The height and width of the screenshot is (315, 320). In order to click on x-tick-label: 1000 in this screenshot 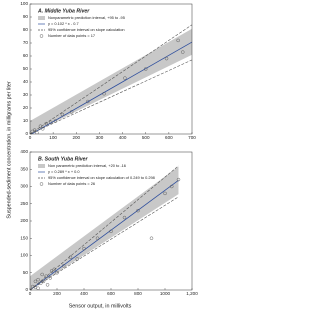, I will do `click(165, 293)`.